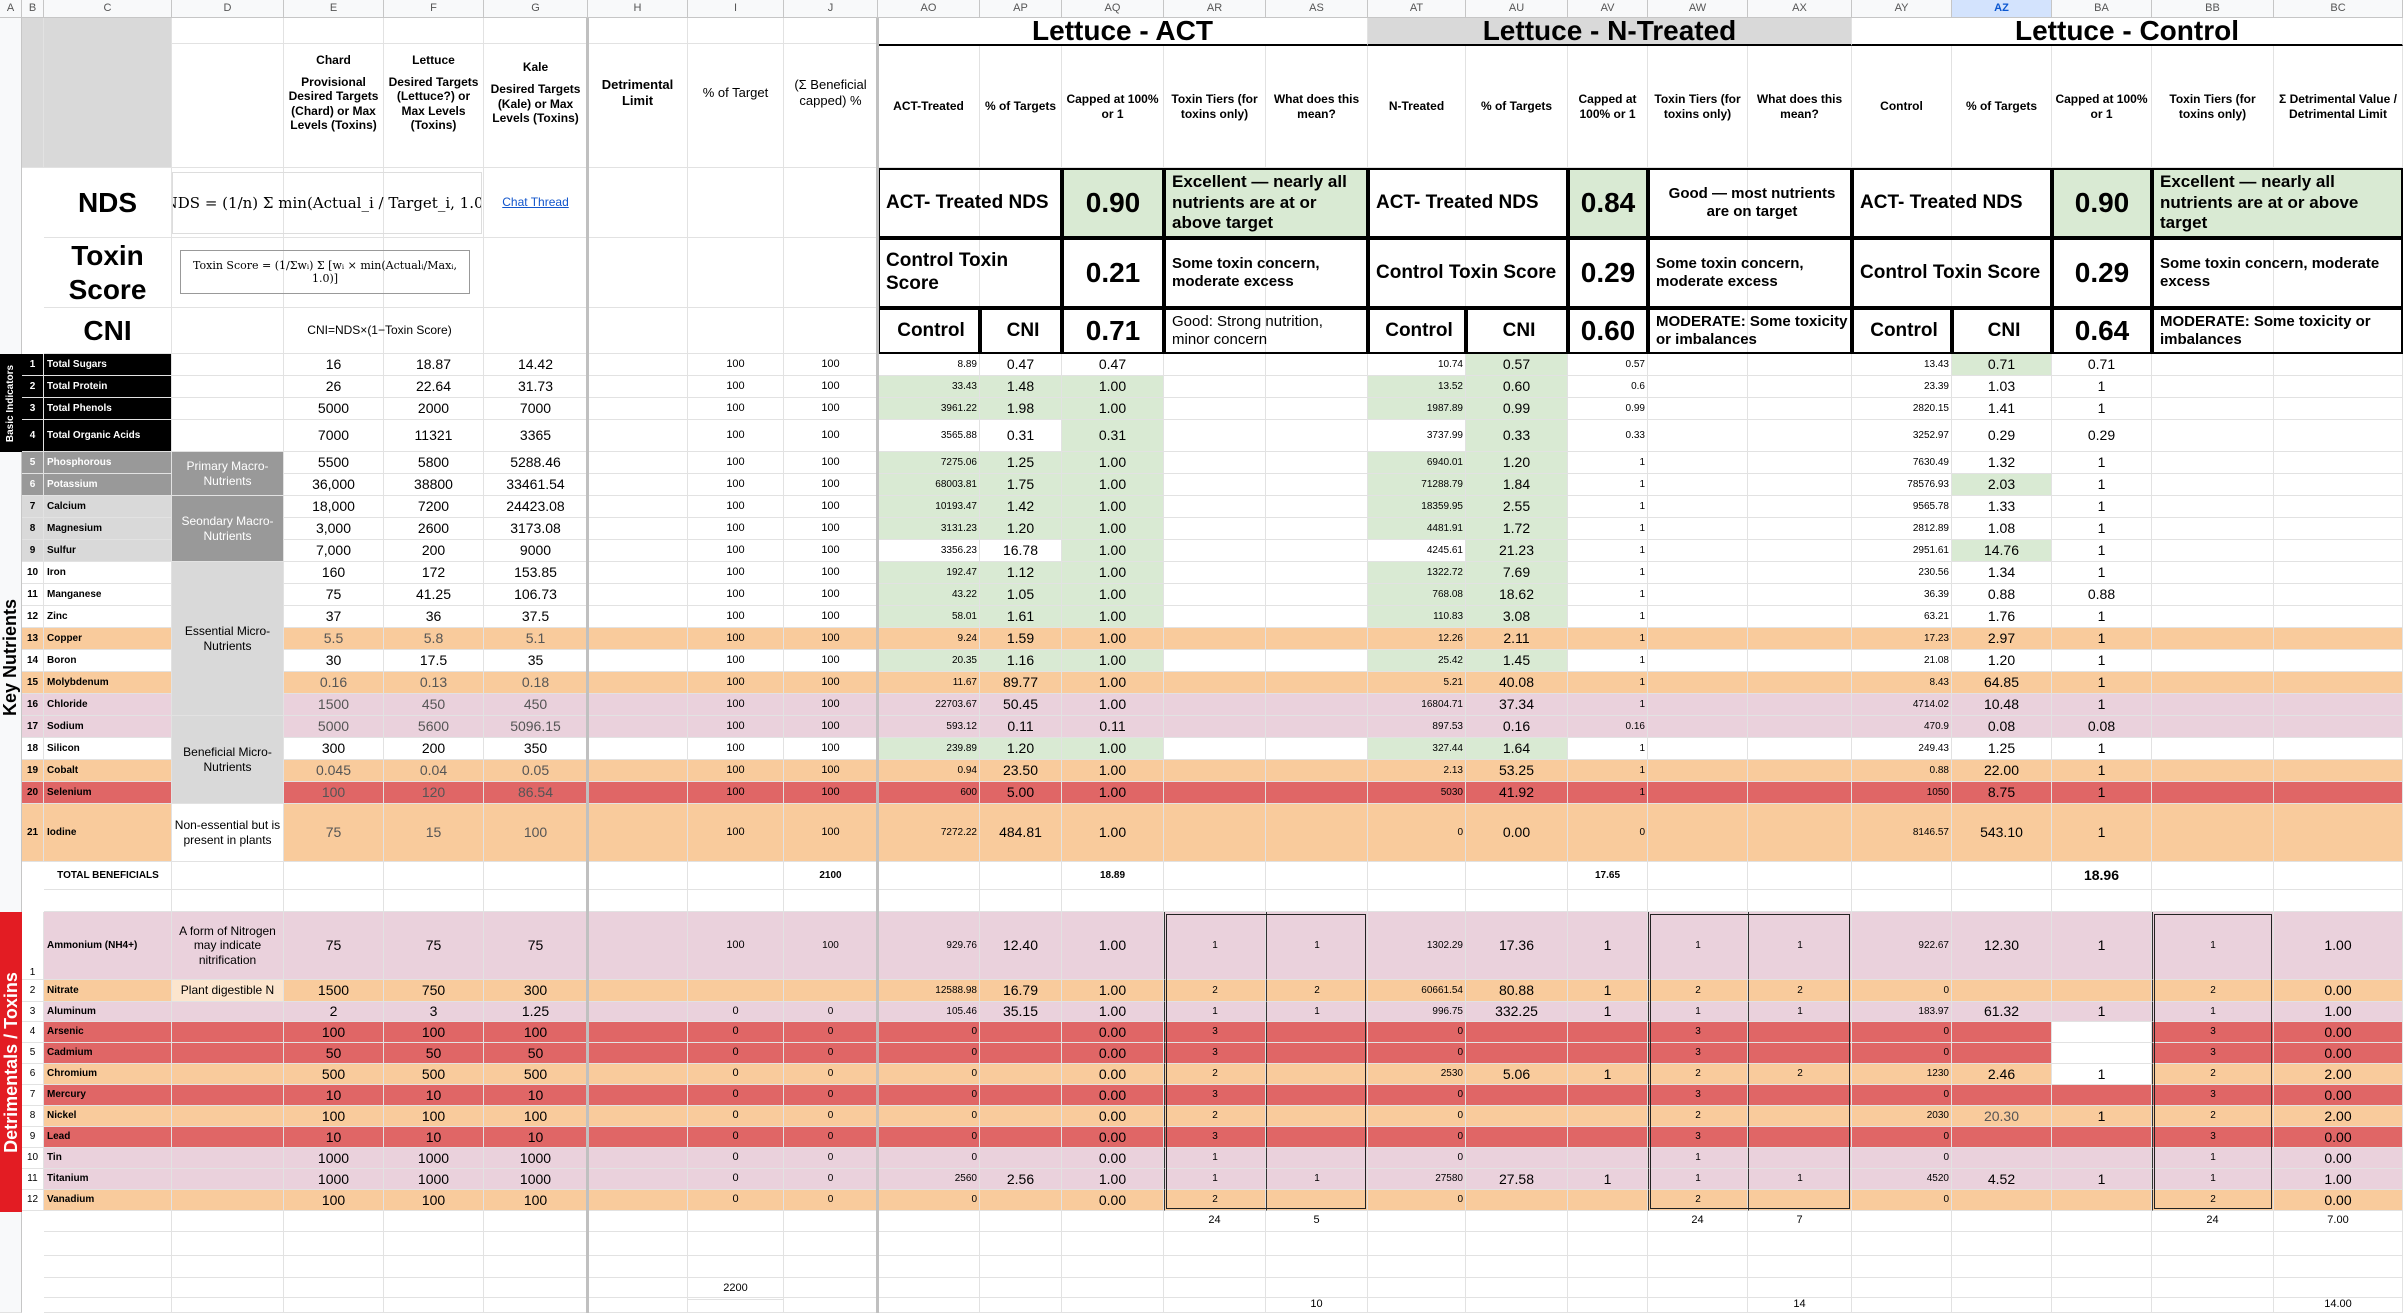 The image size is (2403, 1313). What do you see at coordinates (1902, 529) in the screenshot?
I see `value-cell-ay: 2812.89` at bounding box center [1902, 529].